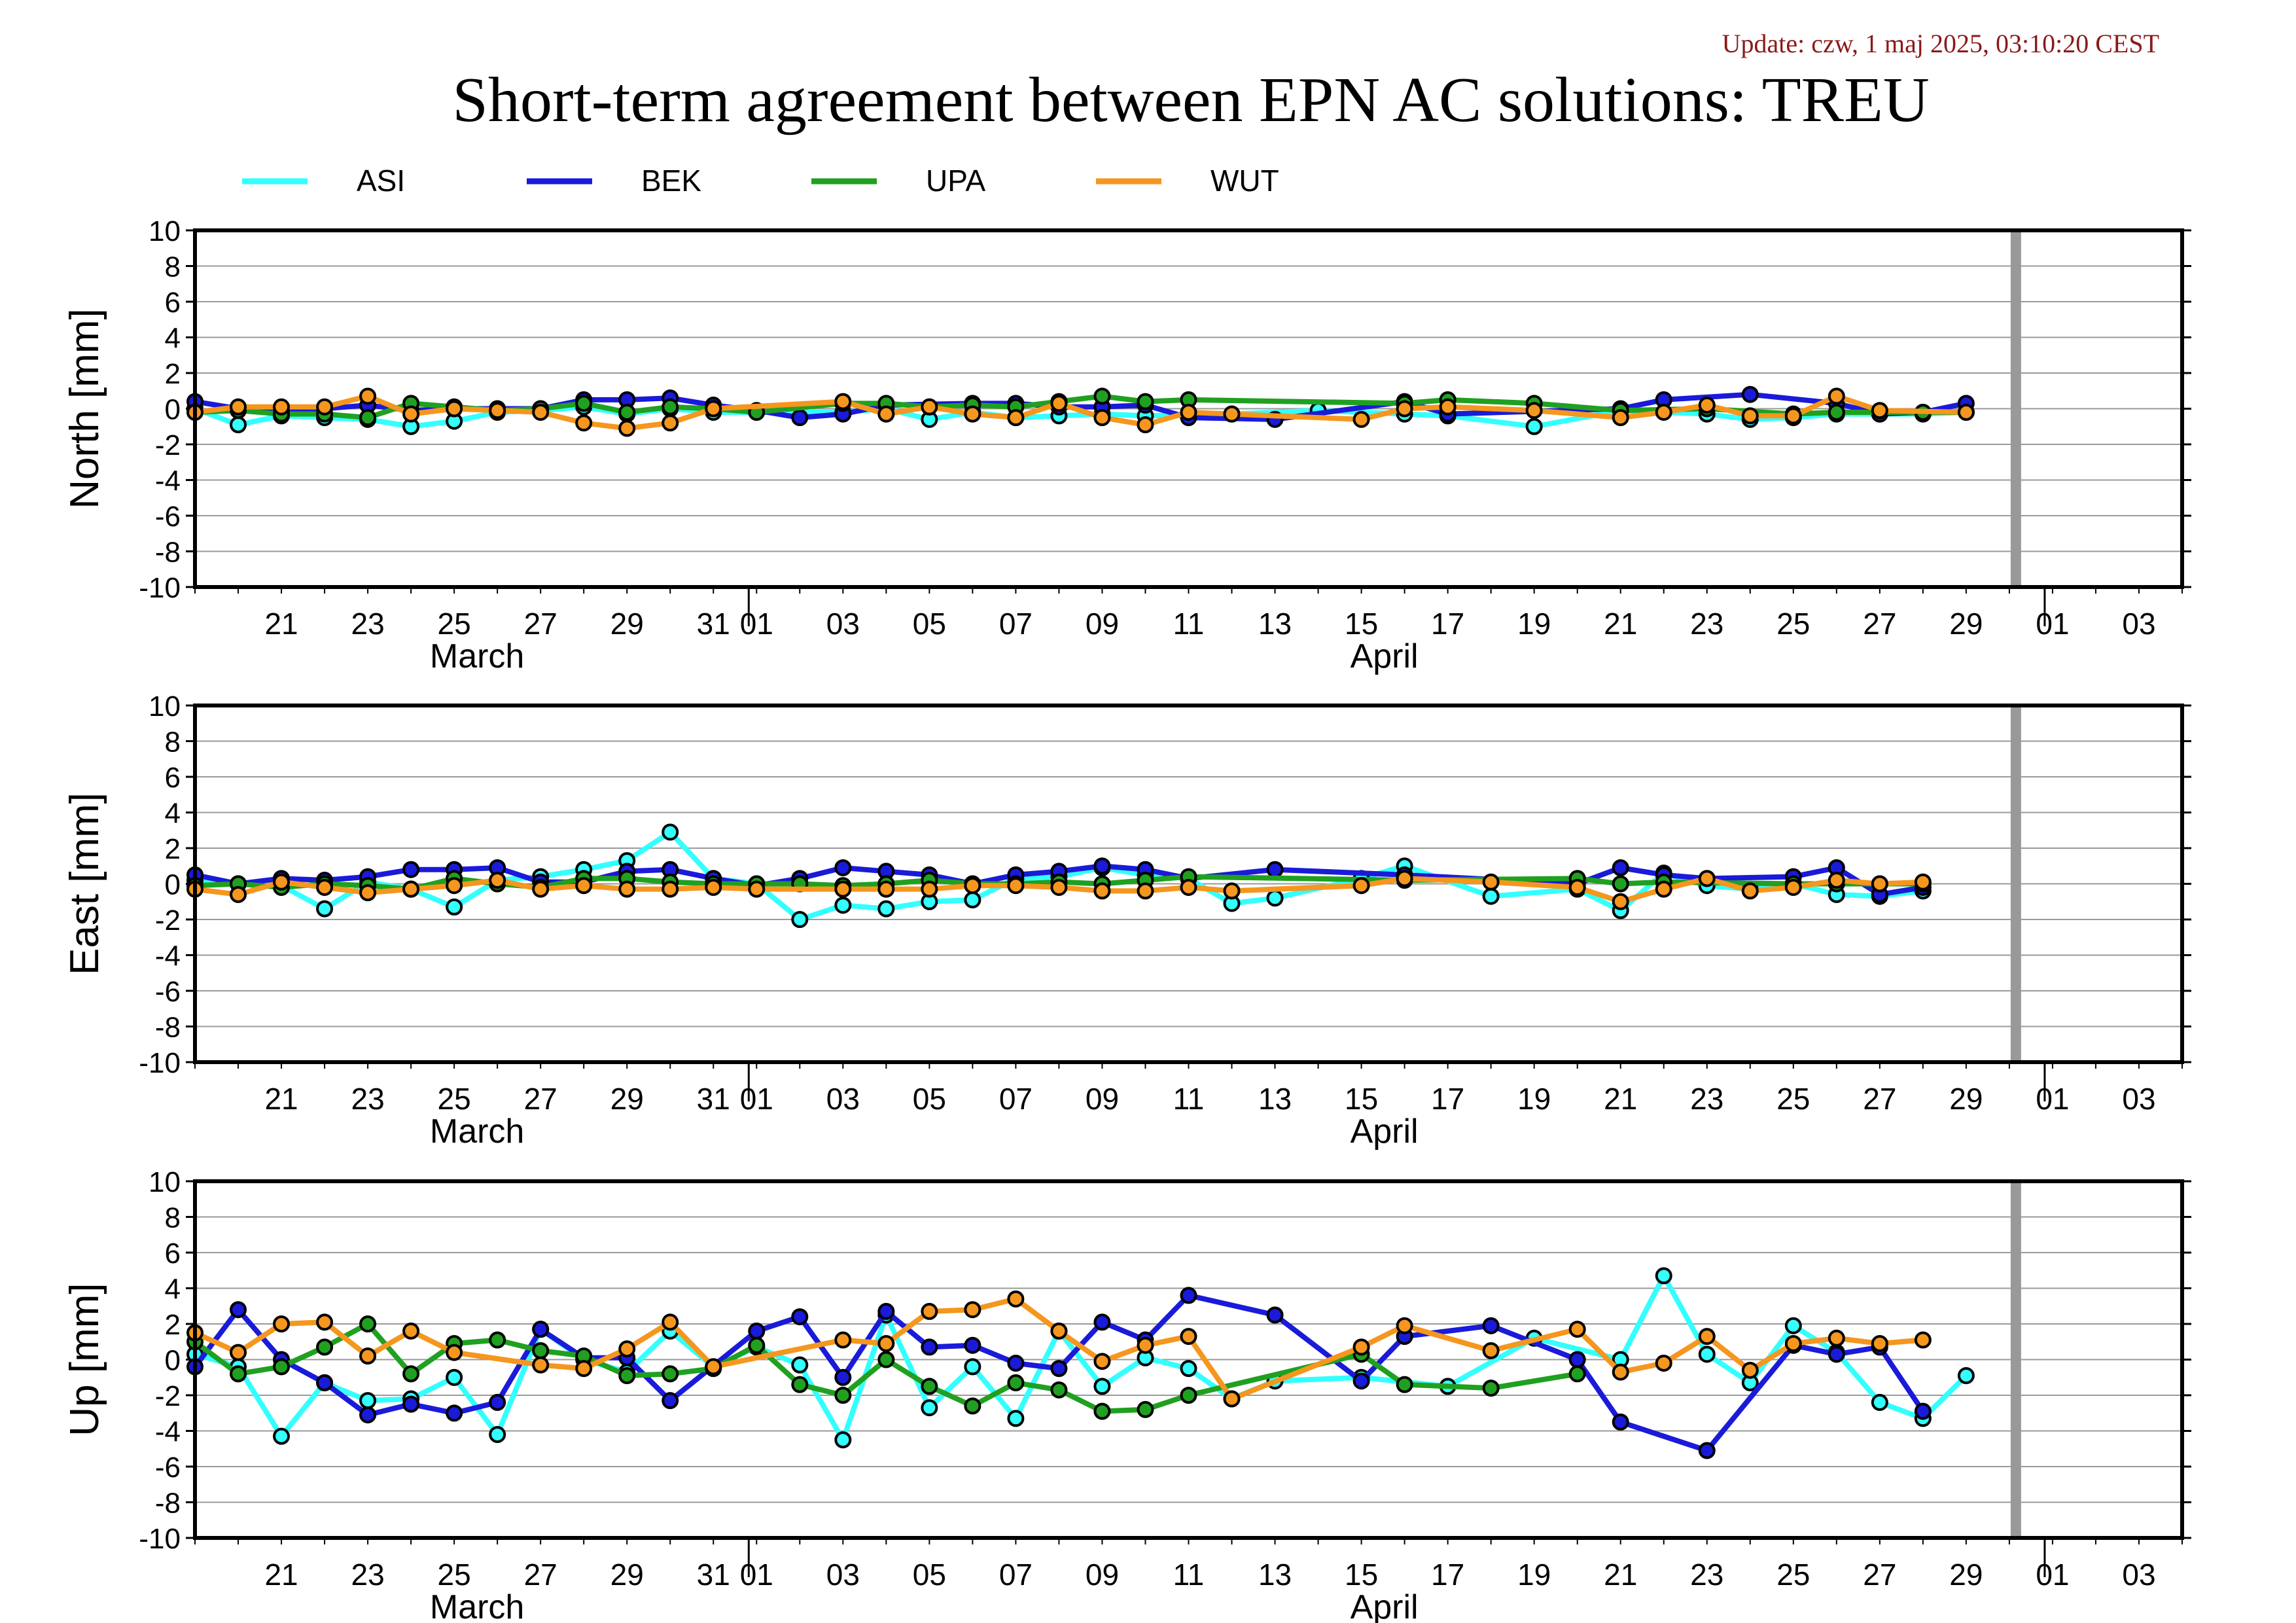  What do you see at coordinates (713, 1575) in the screenshot?
I see `x-tick-label: 31` at bounding box center [713, 1575].